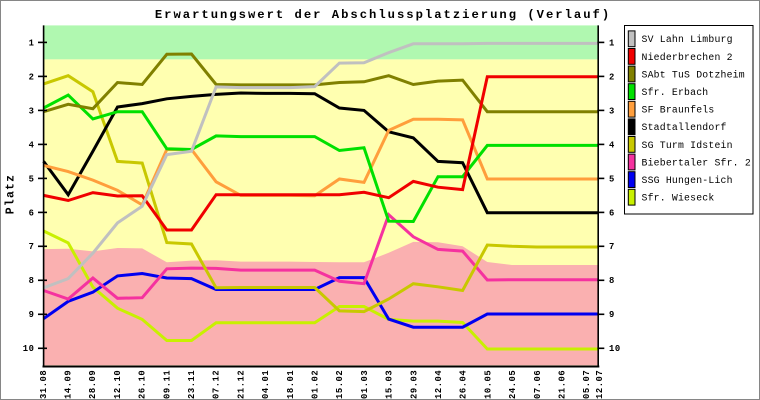  What do you see at coordinates (44, 384) in the screenshot?
I see `svg-text: 31.08` at bounding box center [44, 384].